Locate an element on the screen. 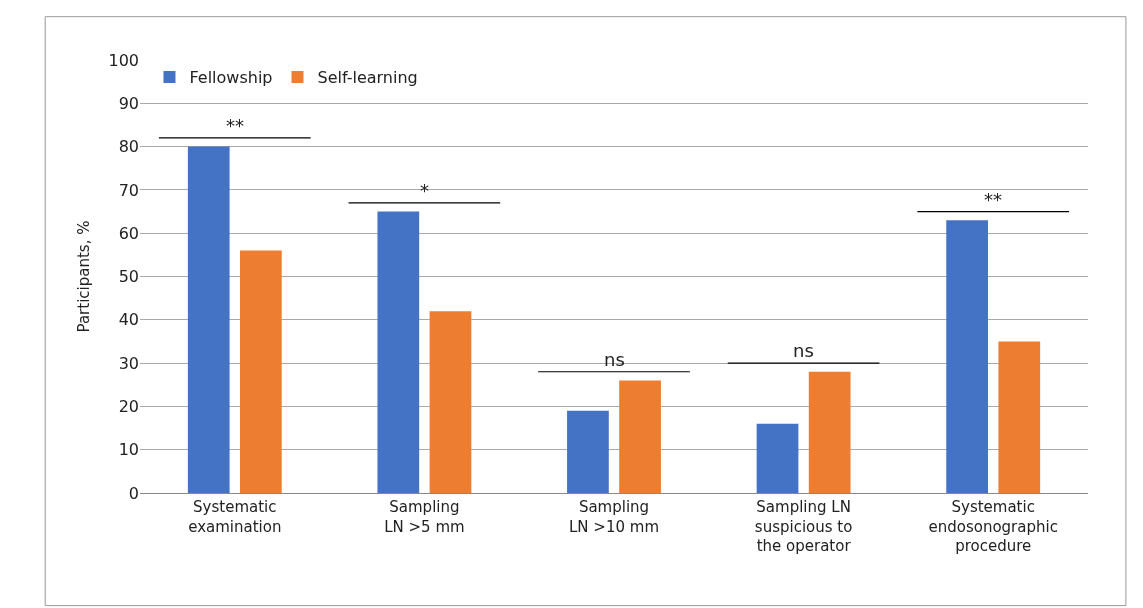  legend-label: Fellowship is located at coordinates (231, 78).